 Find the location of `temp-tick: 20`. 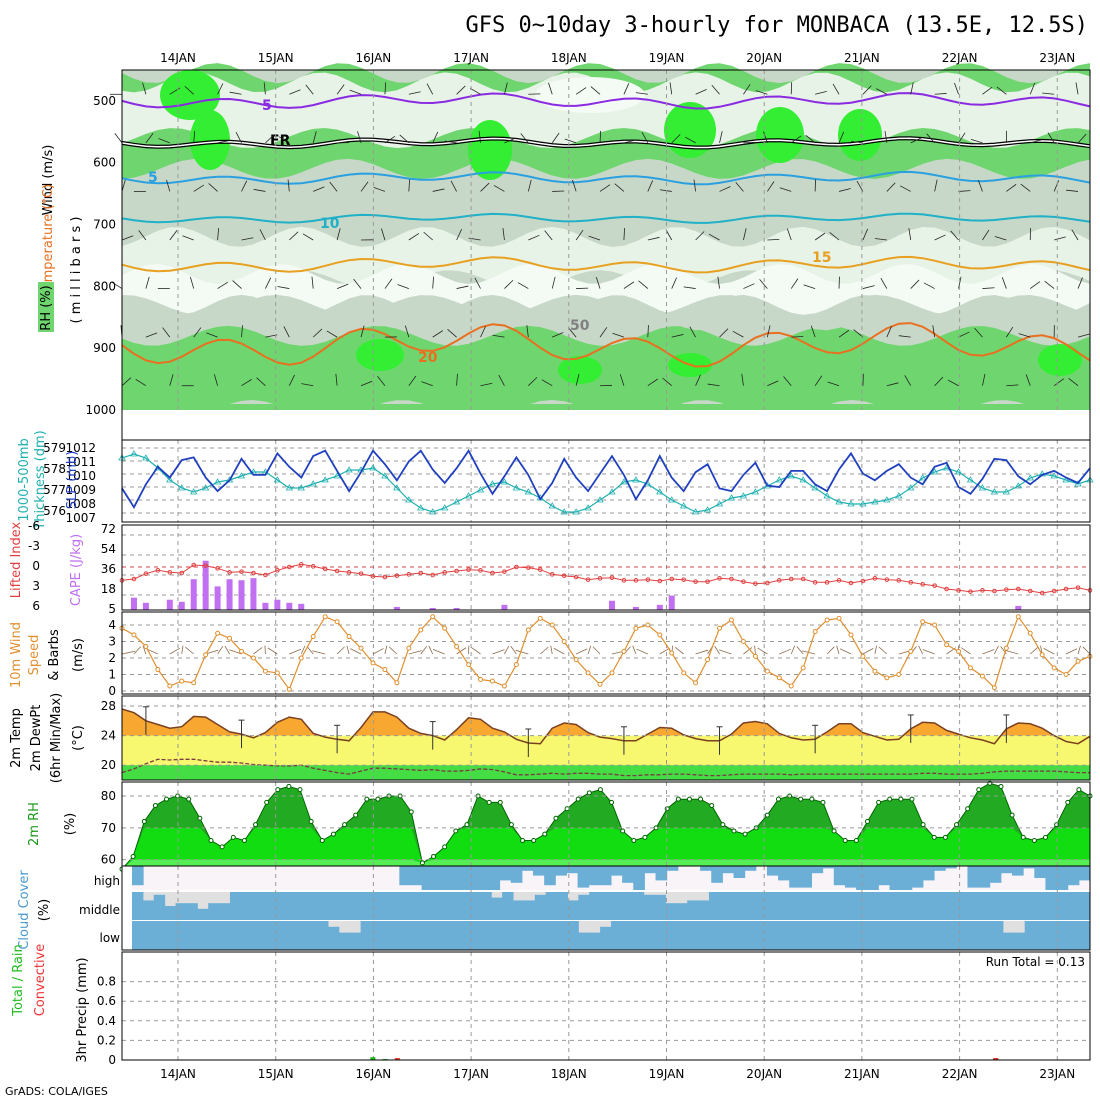

temp-tick: 20 is located at coordinates (108, 765).